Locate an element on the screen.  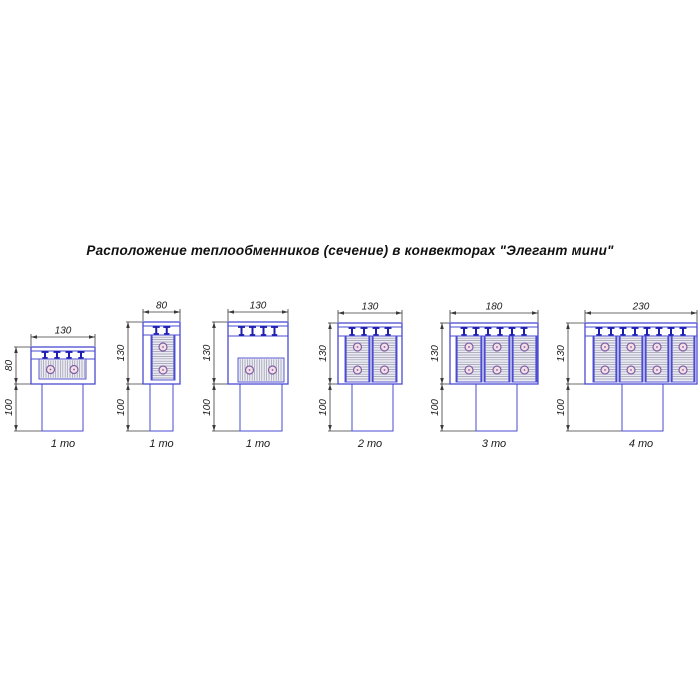
convector-diagram-6: 230 130 100 4 то is located at coordinates (627, 376).